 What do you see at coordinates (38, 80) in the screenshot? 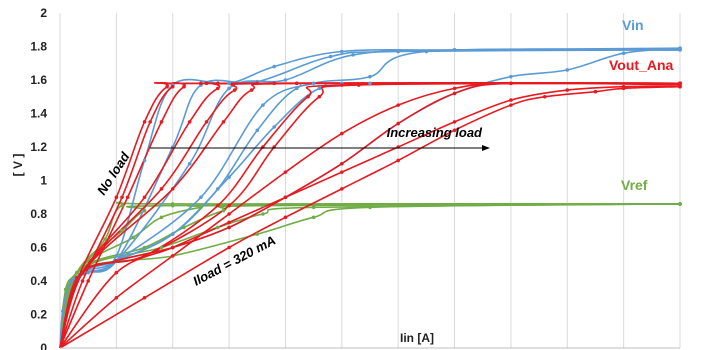
I see `y-tick-label: 1.6` at bounding box center [38, 80].